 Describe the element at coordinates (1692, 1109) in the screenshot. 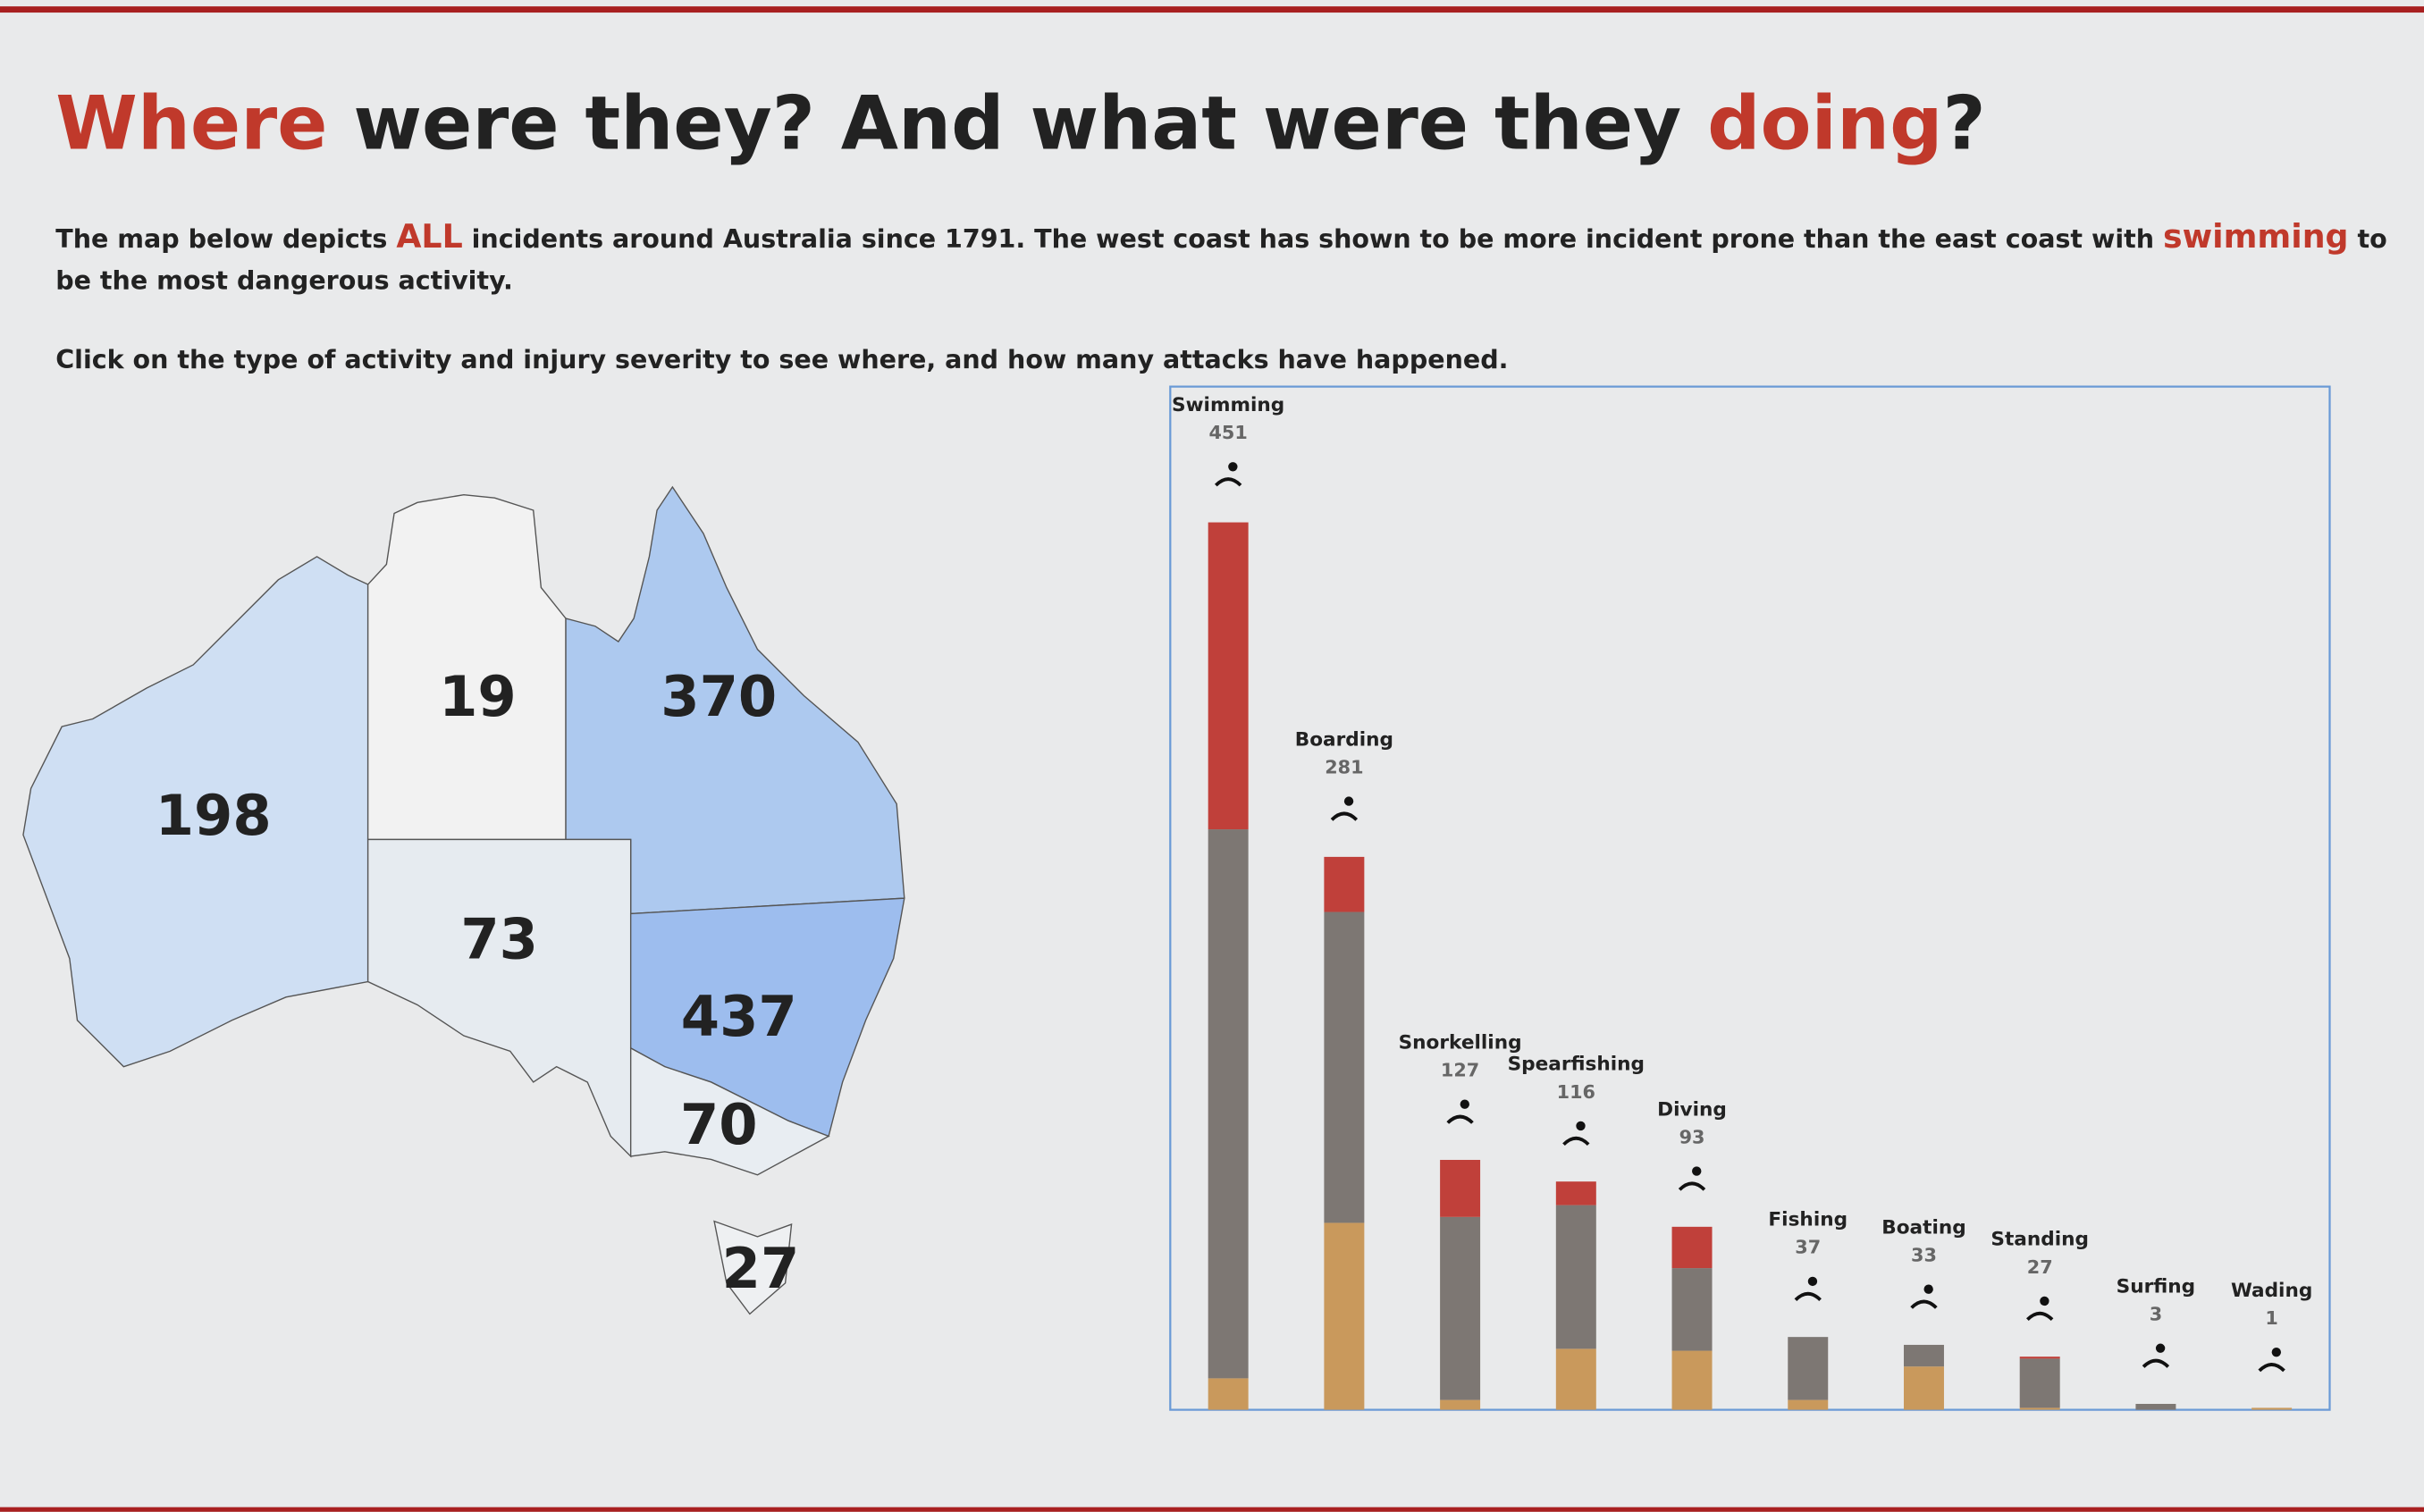

I see `category-label: Diving` at that location.